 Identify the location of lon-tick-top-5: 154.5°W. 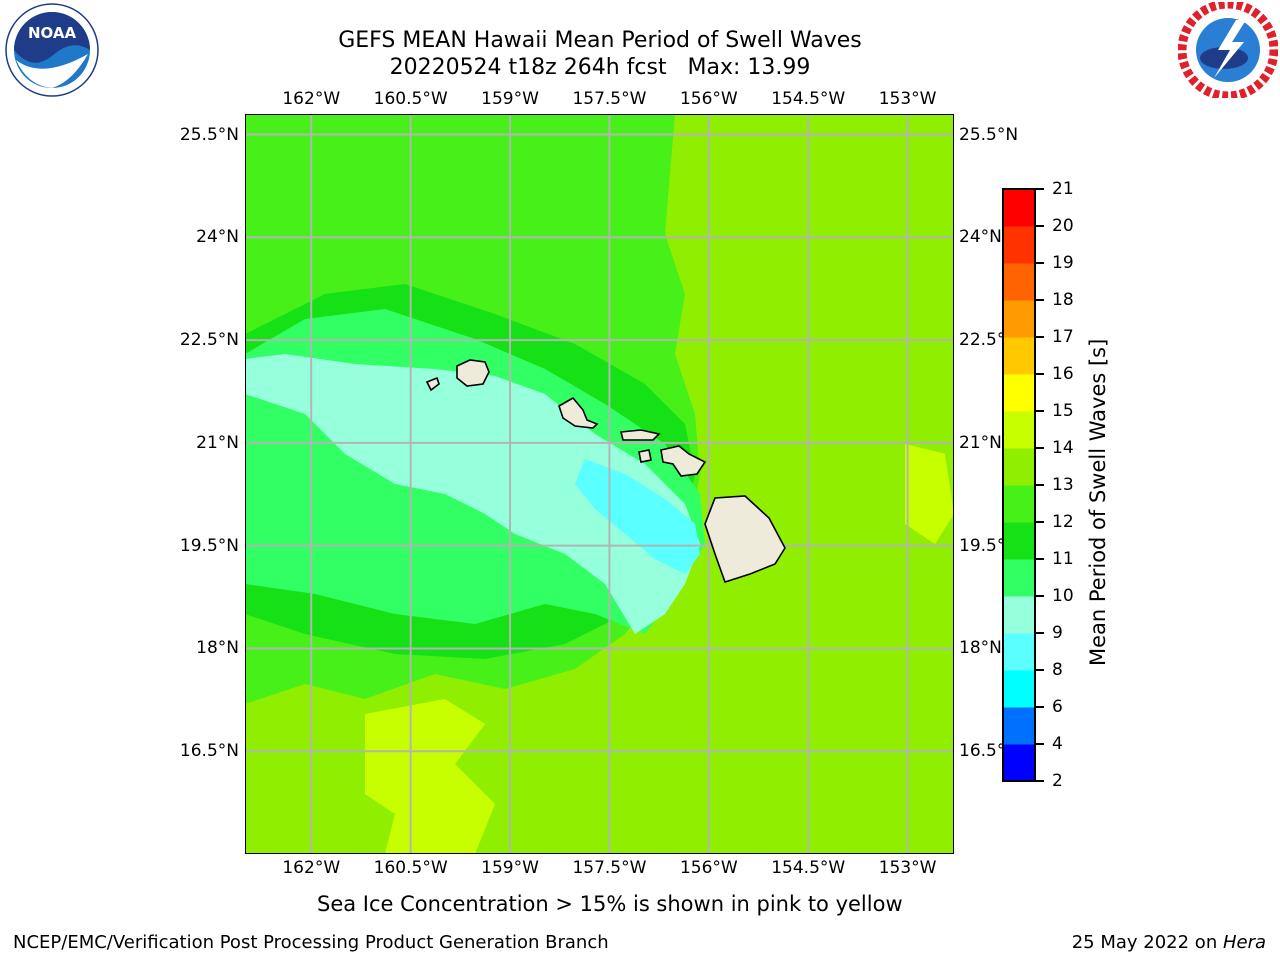
(808, 99).